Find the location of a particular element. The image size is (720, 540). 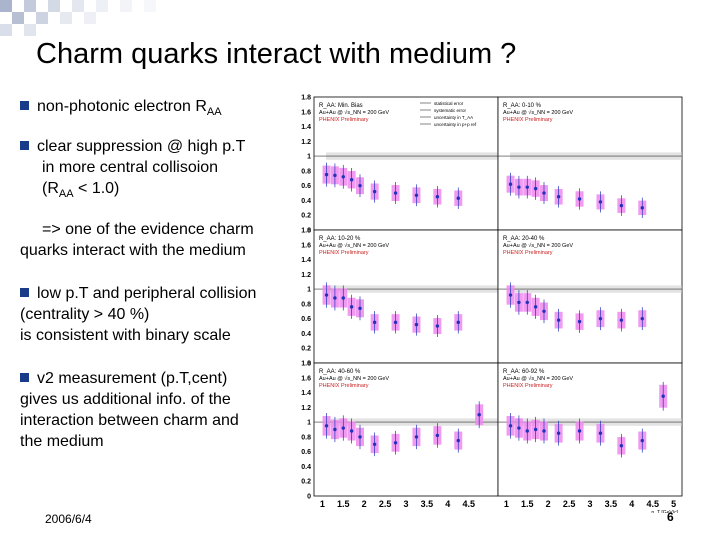

page-number: 6 is located at coordinates (670, 517).